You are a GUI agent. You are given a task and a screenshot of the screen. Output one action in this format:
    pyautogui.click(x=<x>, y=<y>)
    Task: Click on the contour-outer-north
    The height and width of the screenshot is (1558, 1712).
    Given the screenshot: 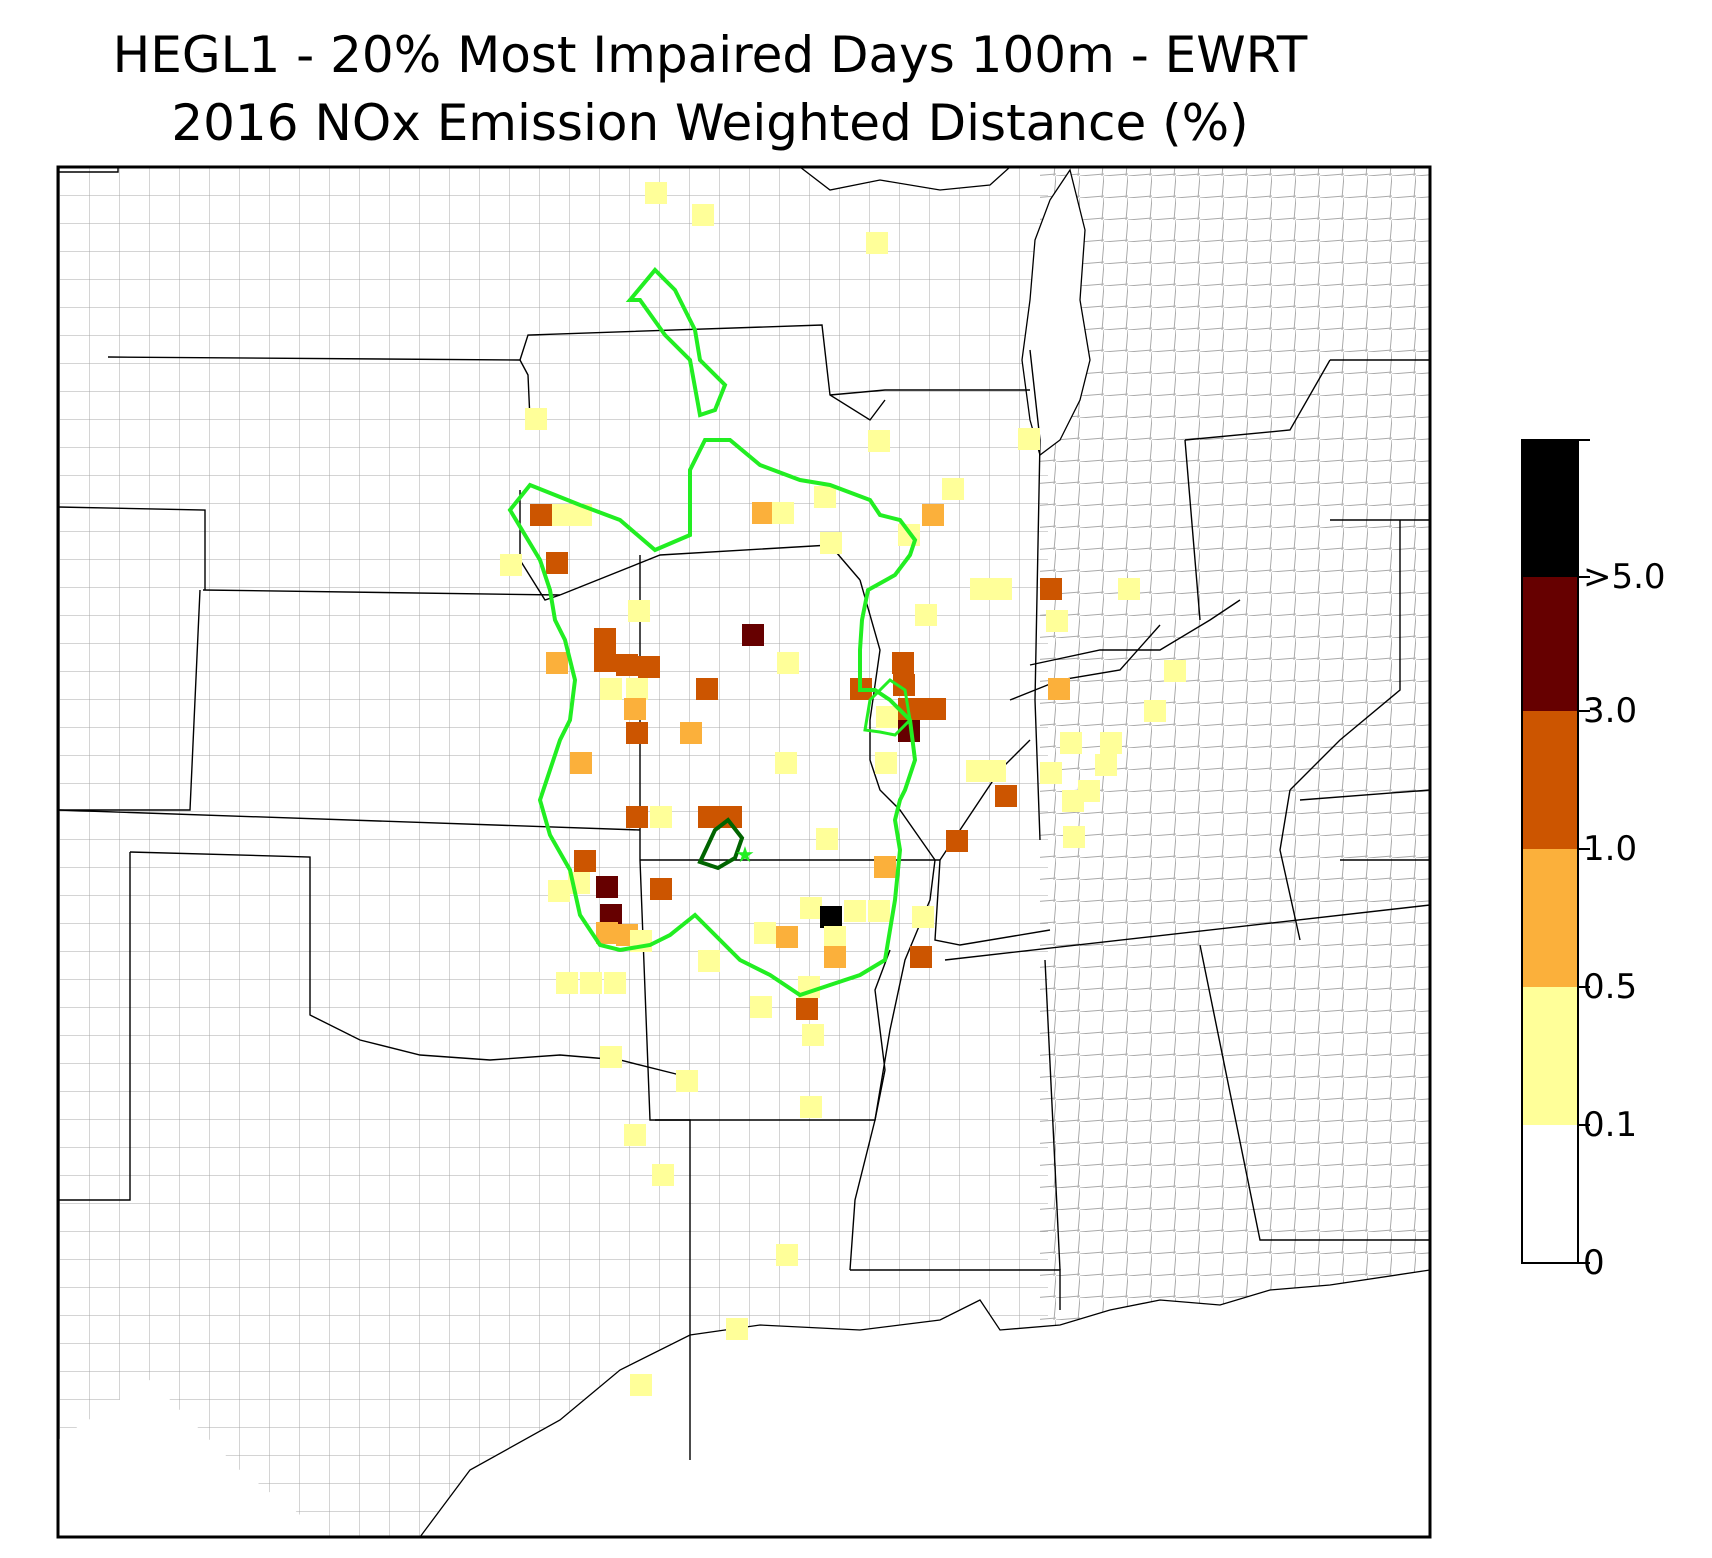 What is the action you would take?
    pyautogui.click(x=676, y=342)
    